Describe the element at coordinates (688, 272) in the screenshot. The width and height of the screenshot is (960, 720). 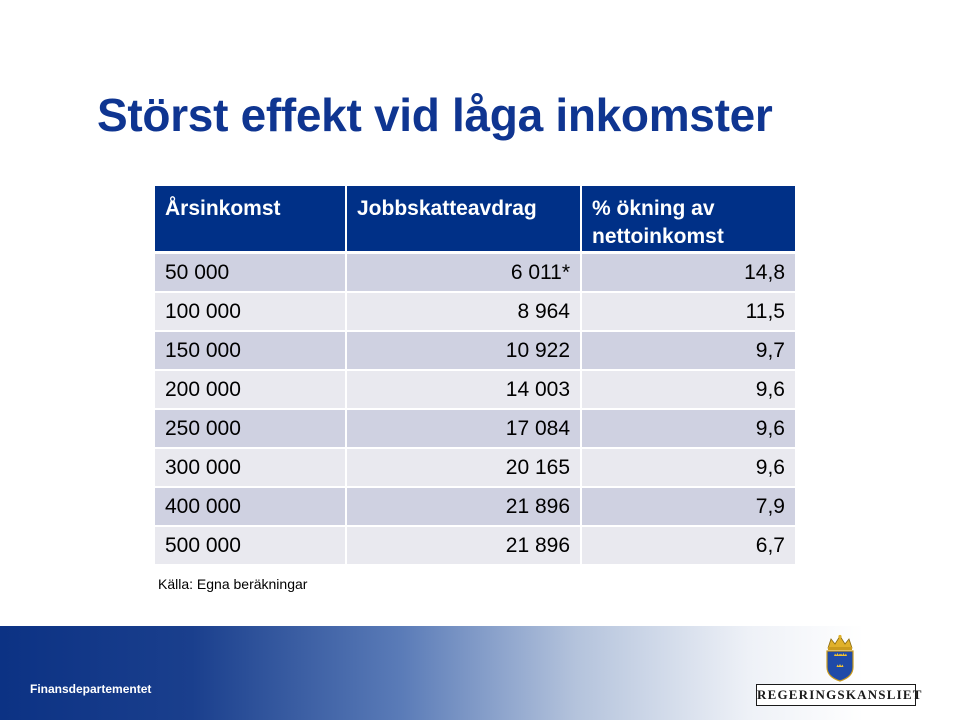
I see `cell-increase: 14,8` at that location.